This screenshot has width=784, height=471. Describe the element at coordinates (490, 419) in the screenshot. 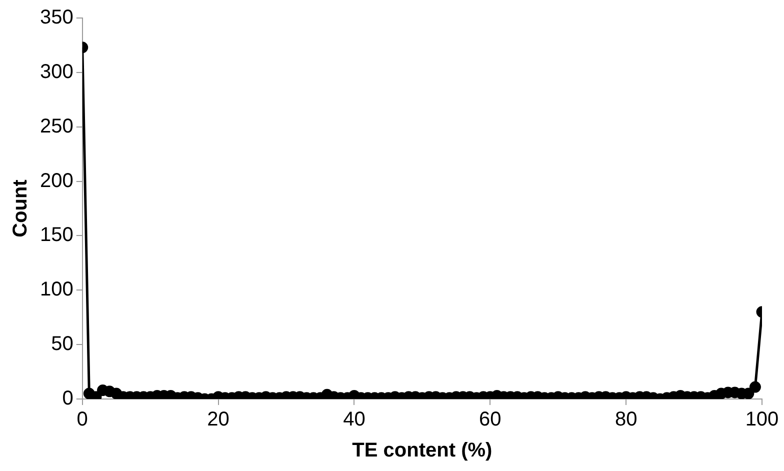

I see `x-tick-label: 60` at that location.